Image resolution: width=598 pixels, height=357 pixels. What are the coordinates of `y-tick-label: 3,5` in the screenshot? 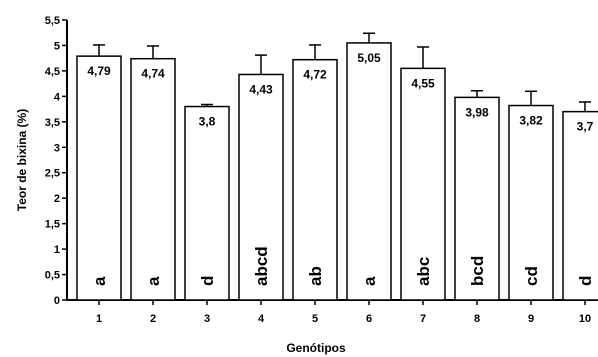 It's located at (52, 123).